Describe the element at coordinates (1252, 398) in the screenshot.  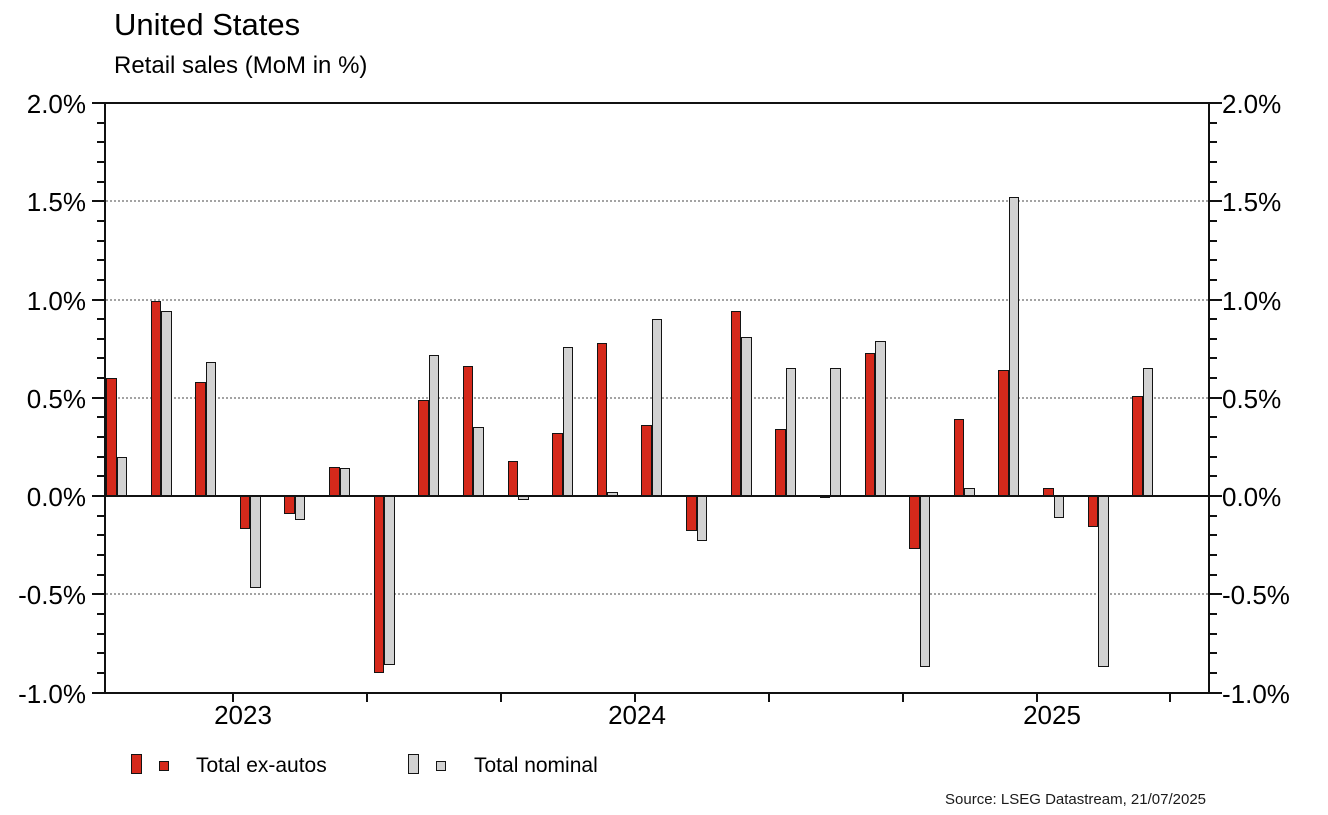
I see `y-axis-label-right: 0.5%` at that location.